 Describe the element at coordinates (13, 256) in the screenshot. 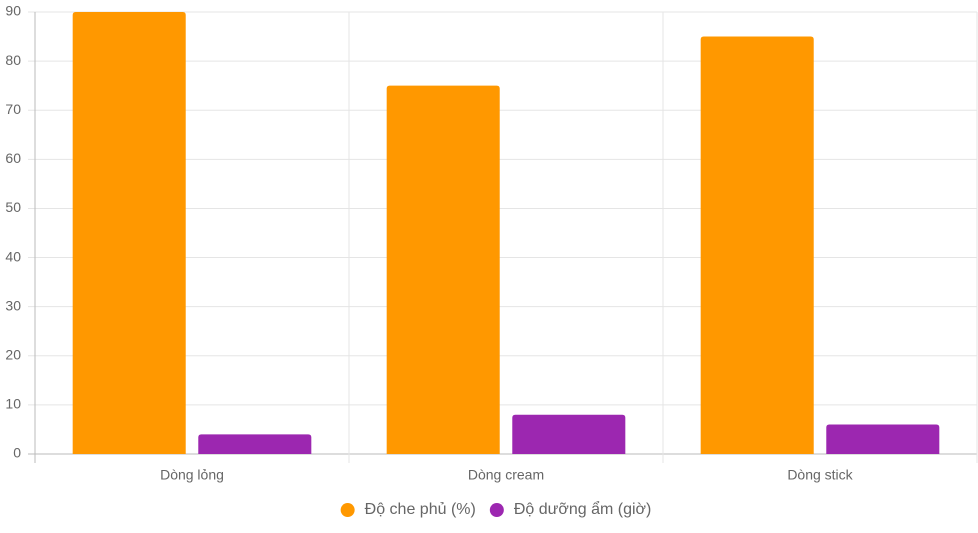

I see `y-tick-label: 40` at that location.